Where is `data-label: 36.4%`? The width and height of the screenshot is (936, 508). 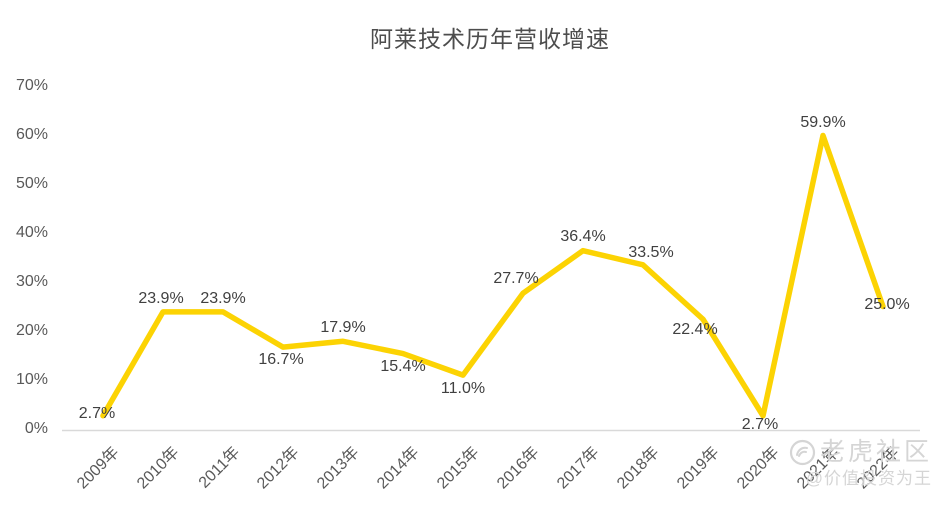
data-label: 36.4% is located at coordinates (583, 236).